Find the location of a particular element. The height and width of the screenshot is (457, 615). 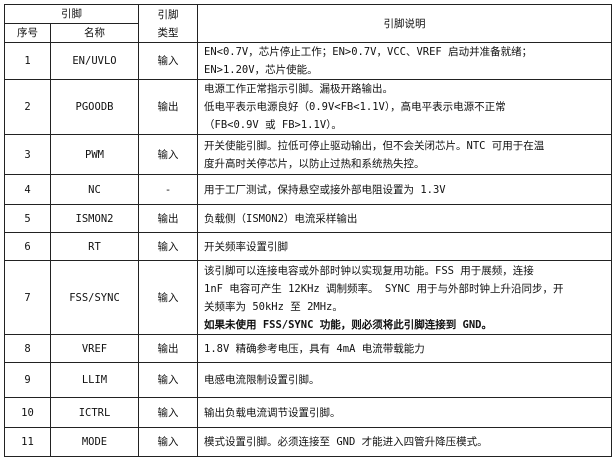

pin-number: 3 is located at coordinates (27, 154).